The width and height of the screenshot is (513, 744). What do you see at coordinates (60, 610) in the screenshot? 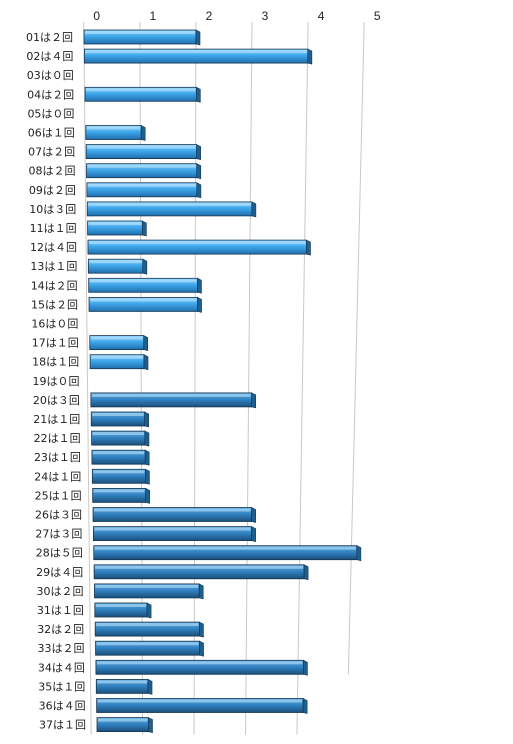
I see `category-label: 31は１回` at bounding box center [60, 610].